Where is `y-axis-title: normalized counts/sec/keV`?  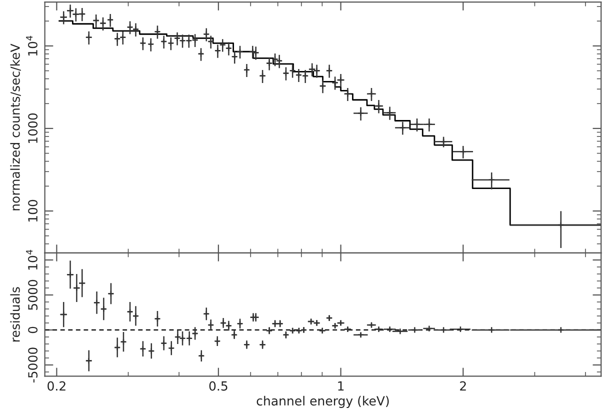
y-axis-title: normalized counts/sec/keV is located at coordinates (15, 127).